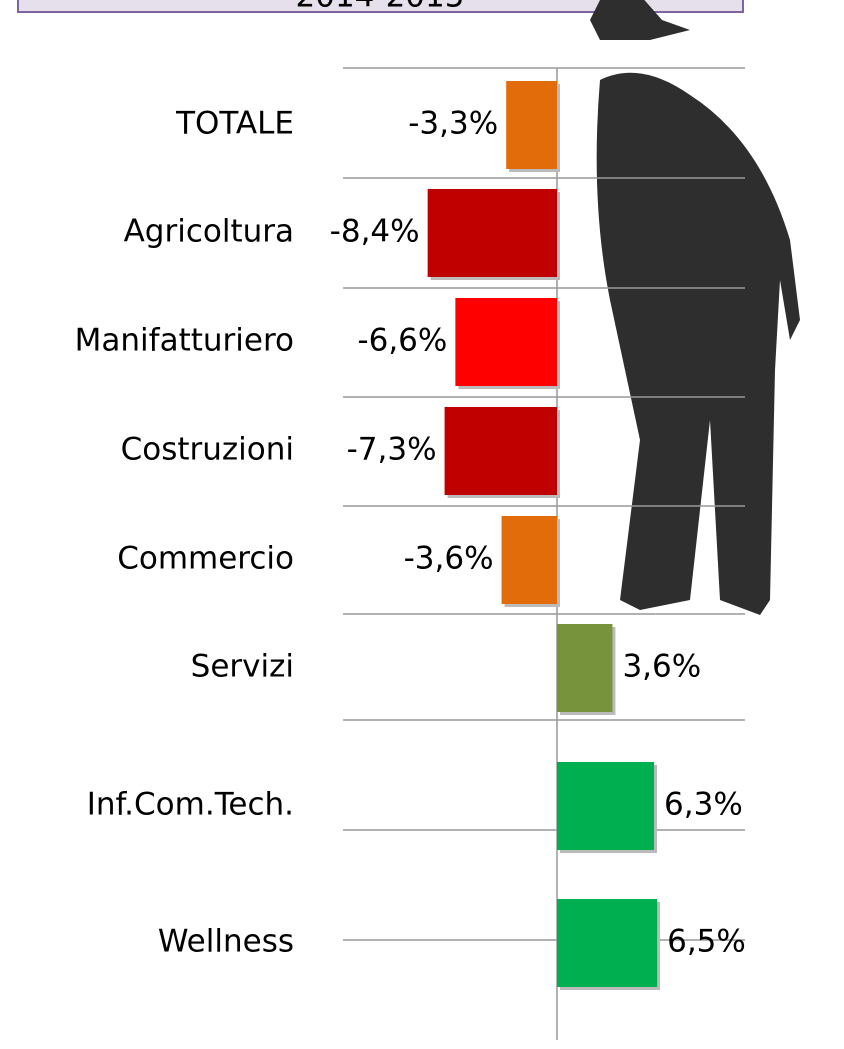  Describe the element at coordinates (706, 942) in the screenshot. I see `value-label: 6,5%` at that location.